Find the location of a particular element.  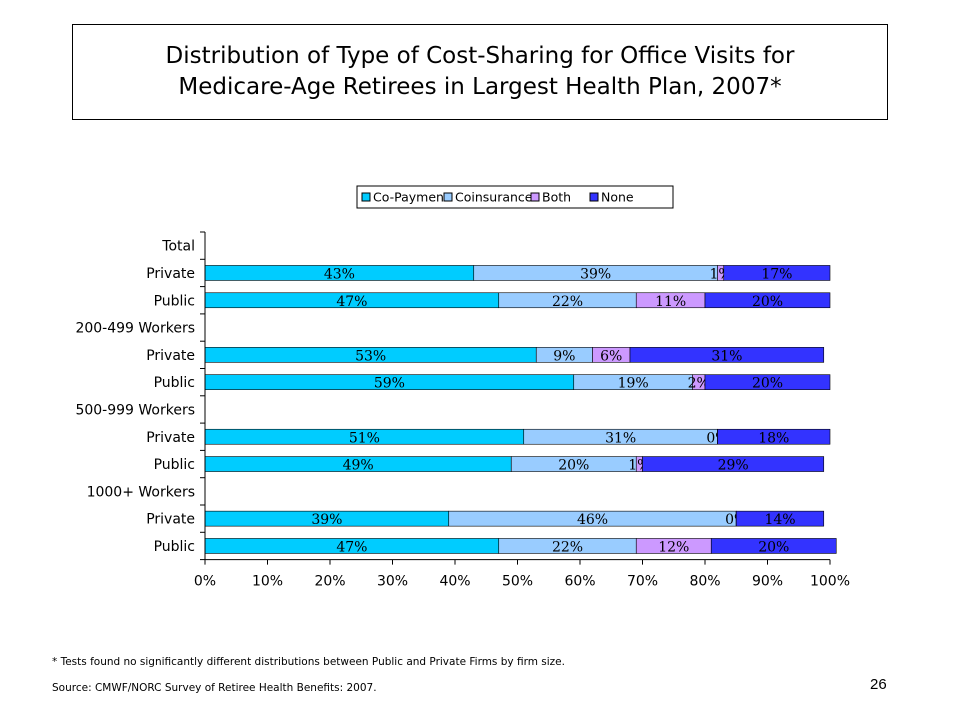

data-label-7-co-payment: 51% is located at coordinates (364, 438).